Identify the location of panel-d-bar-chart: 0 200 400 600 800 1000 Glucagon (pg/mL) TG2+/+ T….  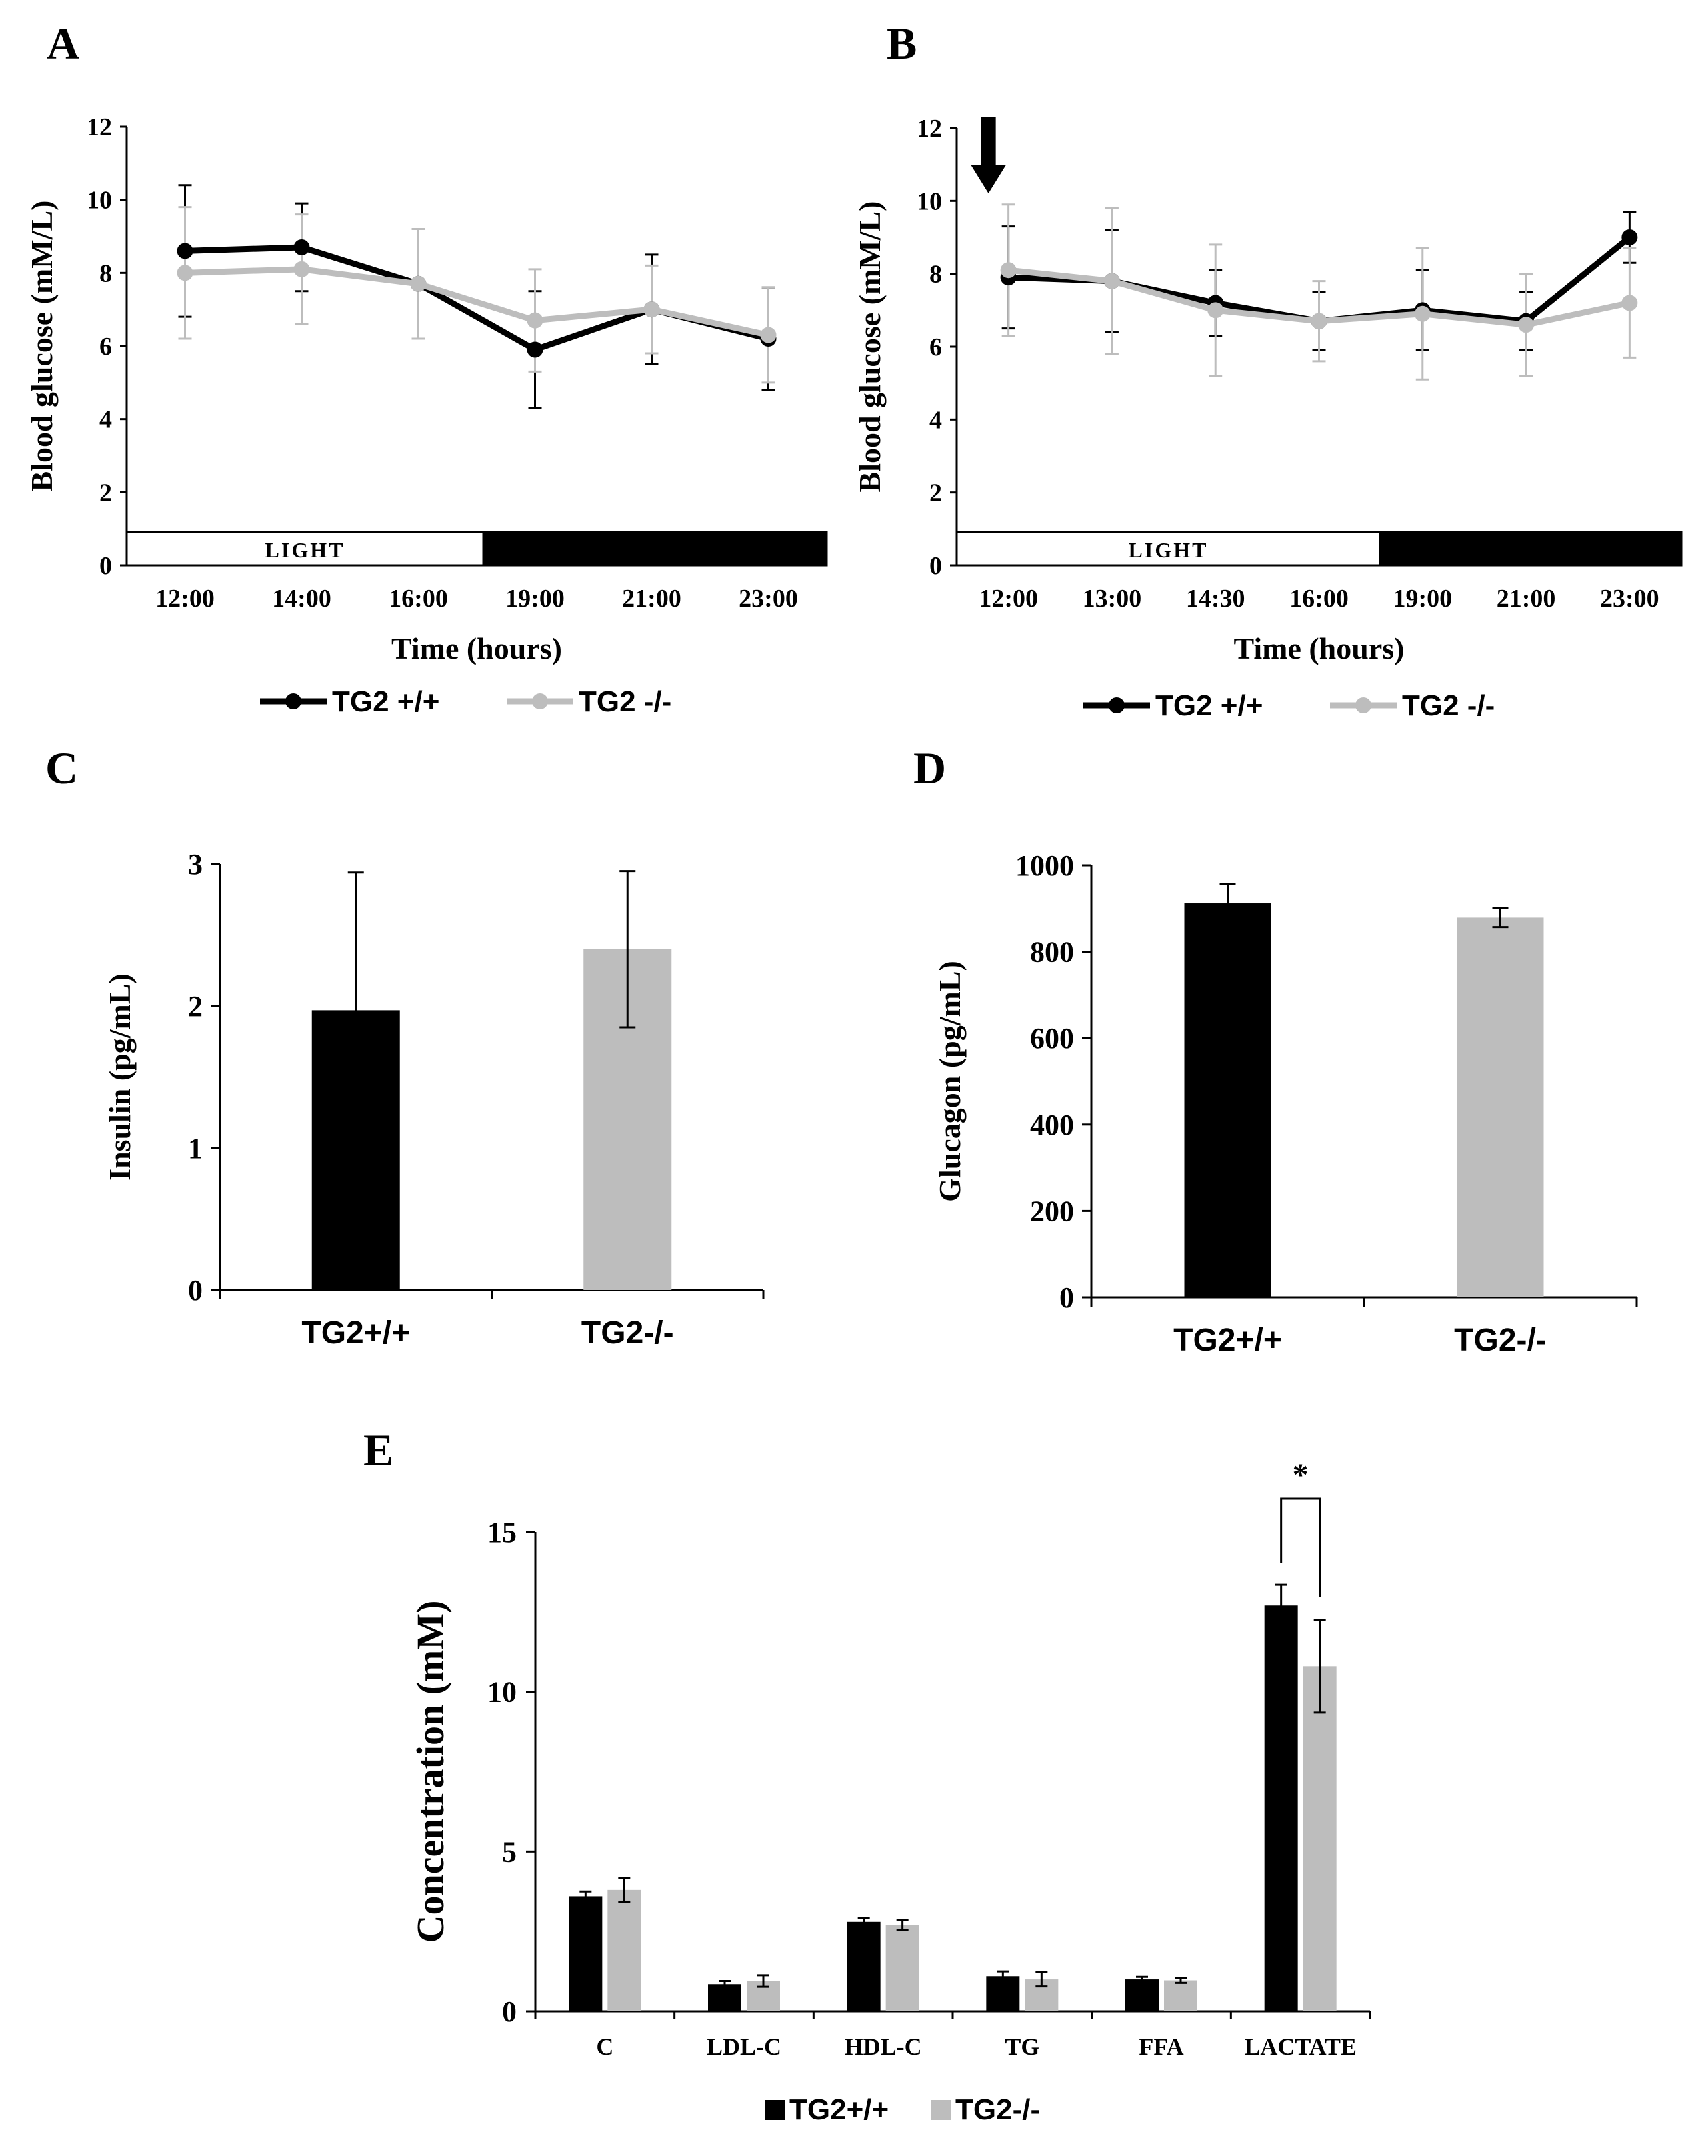
(1285, 1103).